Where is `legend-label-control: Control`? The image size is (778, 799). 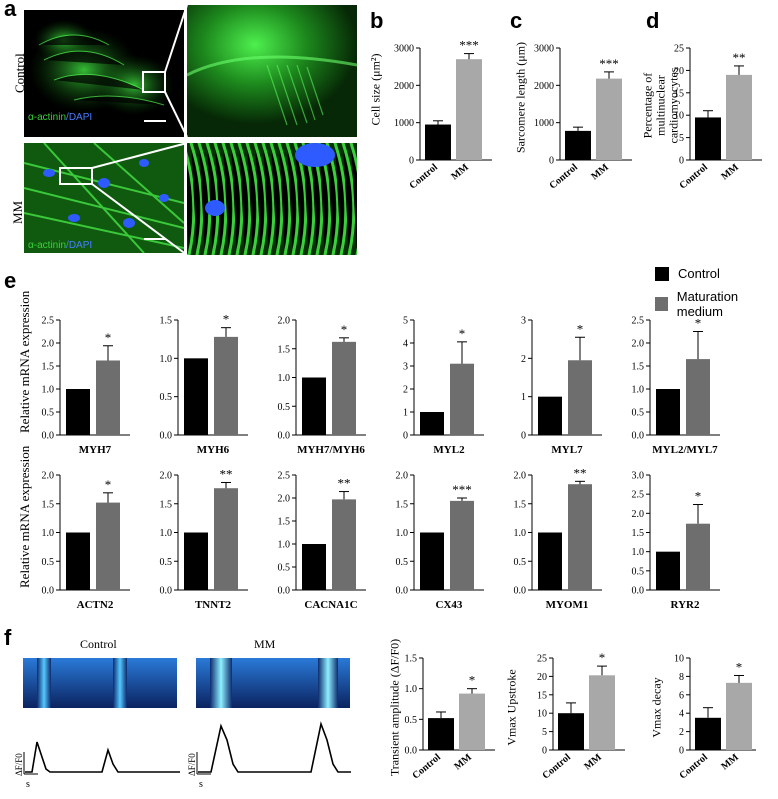
legend-label-control: Control is located at coordinates (699, 273).